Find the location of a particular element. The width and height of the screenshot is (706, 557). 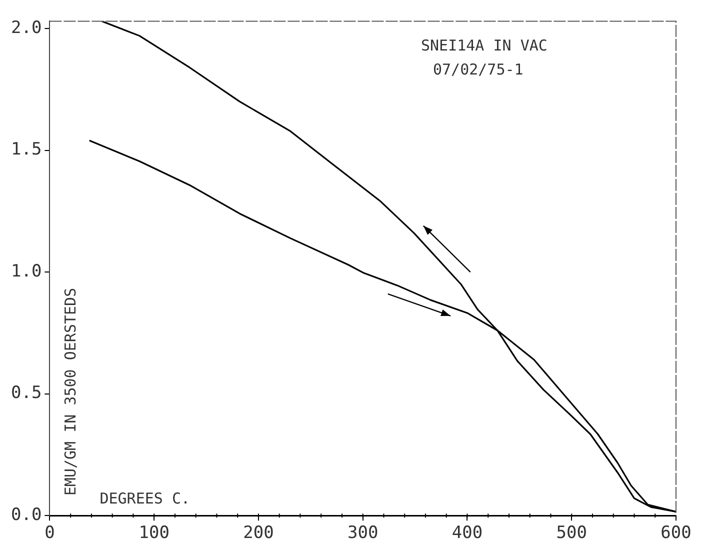

x-tick-label: 200 is located at coordinates (258, 533).